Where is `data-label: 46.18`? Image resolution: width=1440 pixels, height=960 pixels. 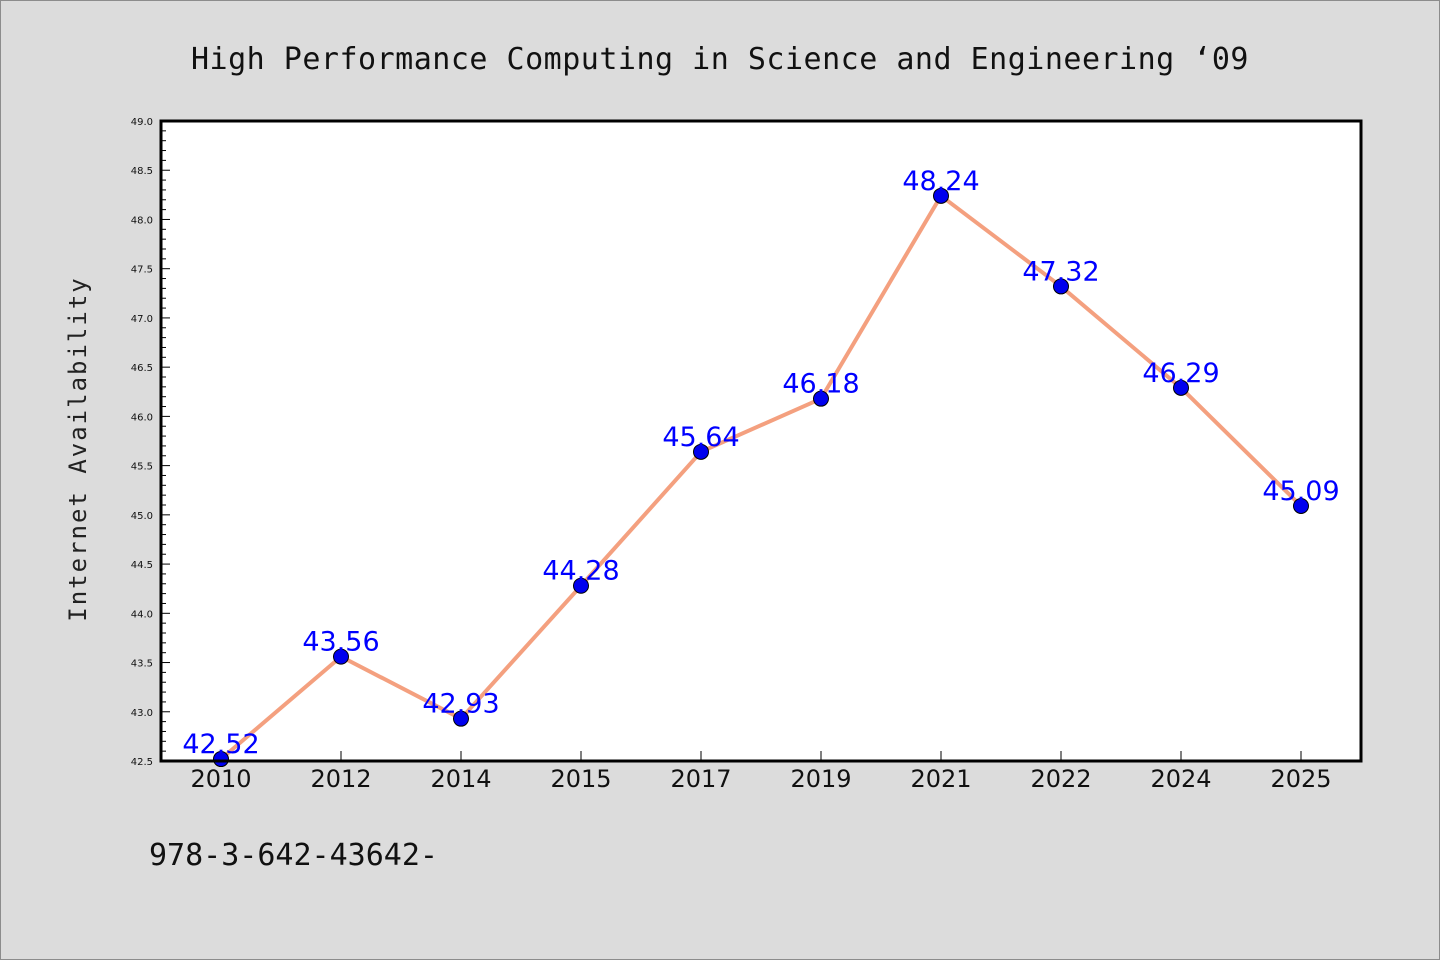 data-label: 46.18 is located at coordinates (820, 384).